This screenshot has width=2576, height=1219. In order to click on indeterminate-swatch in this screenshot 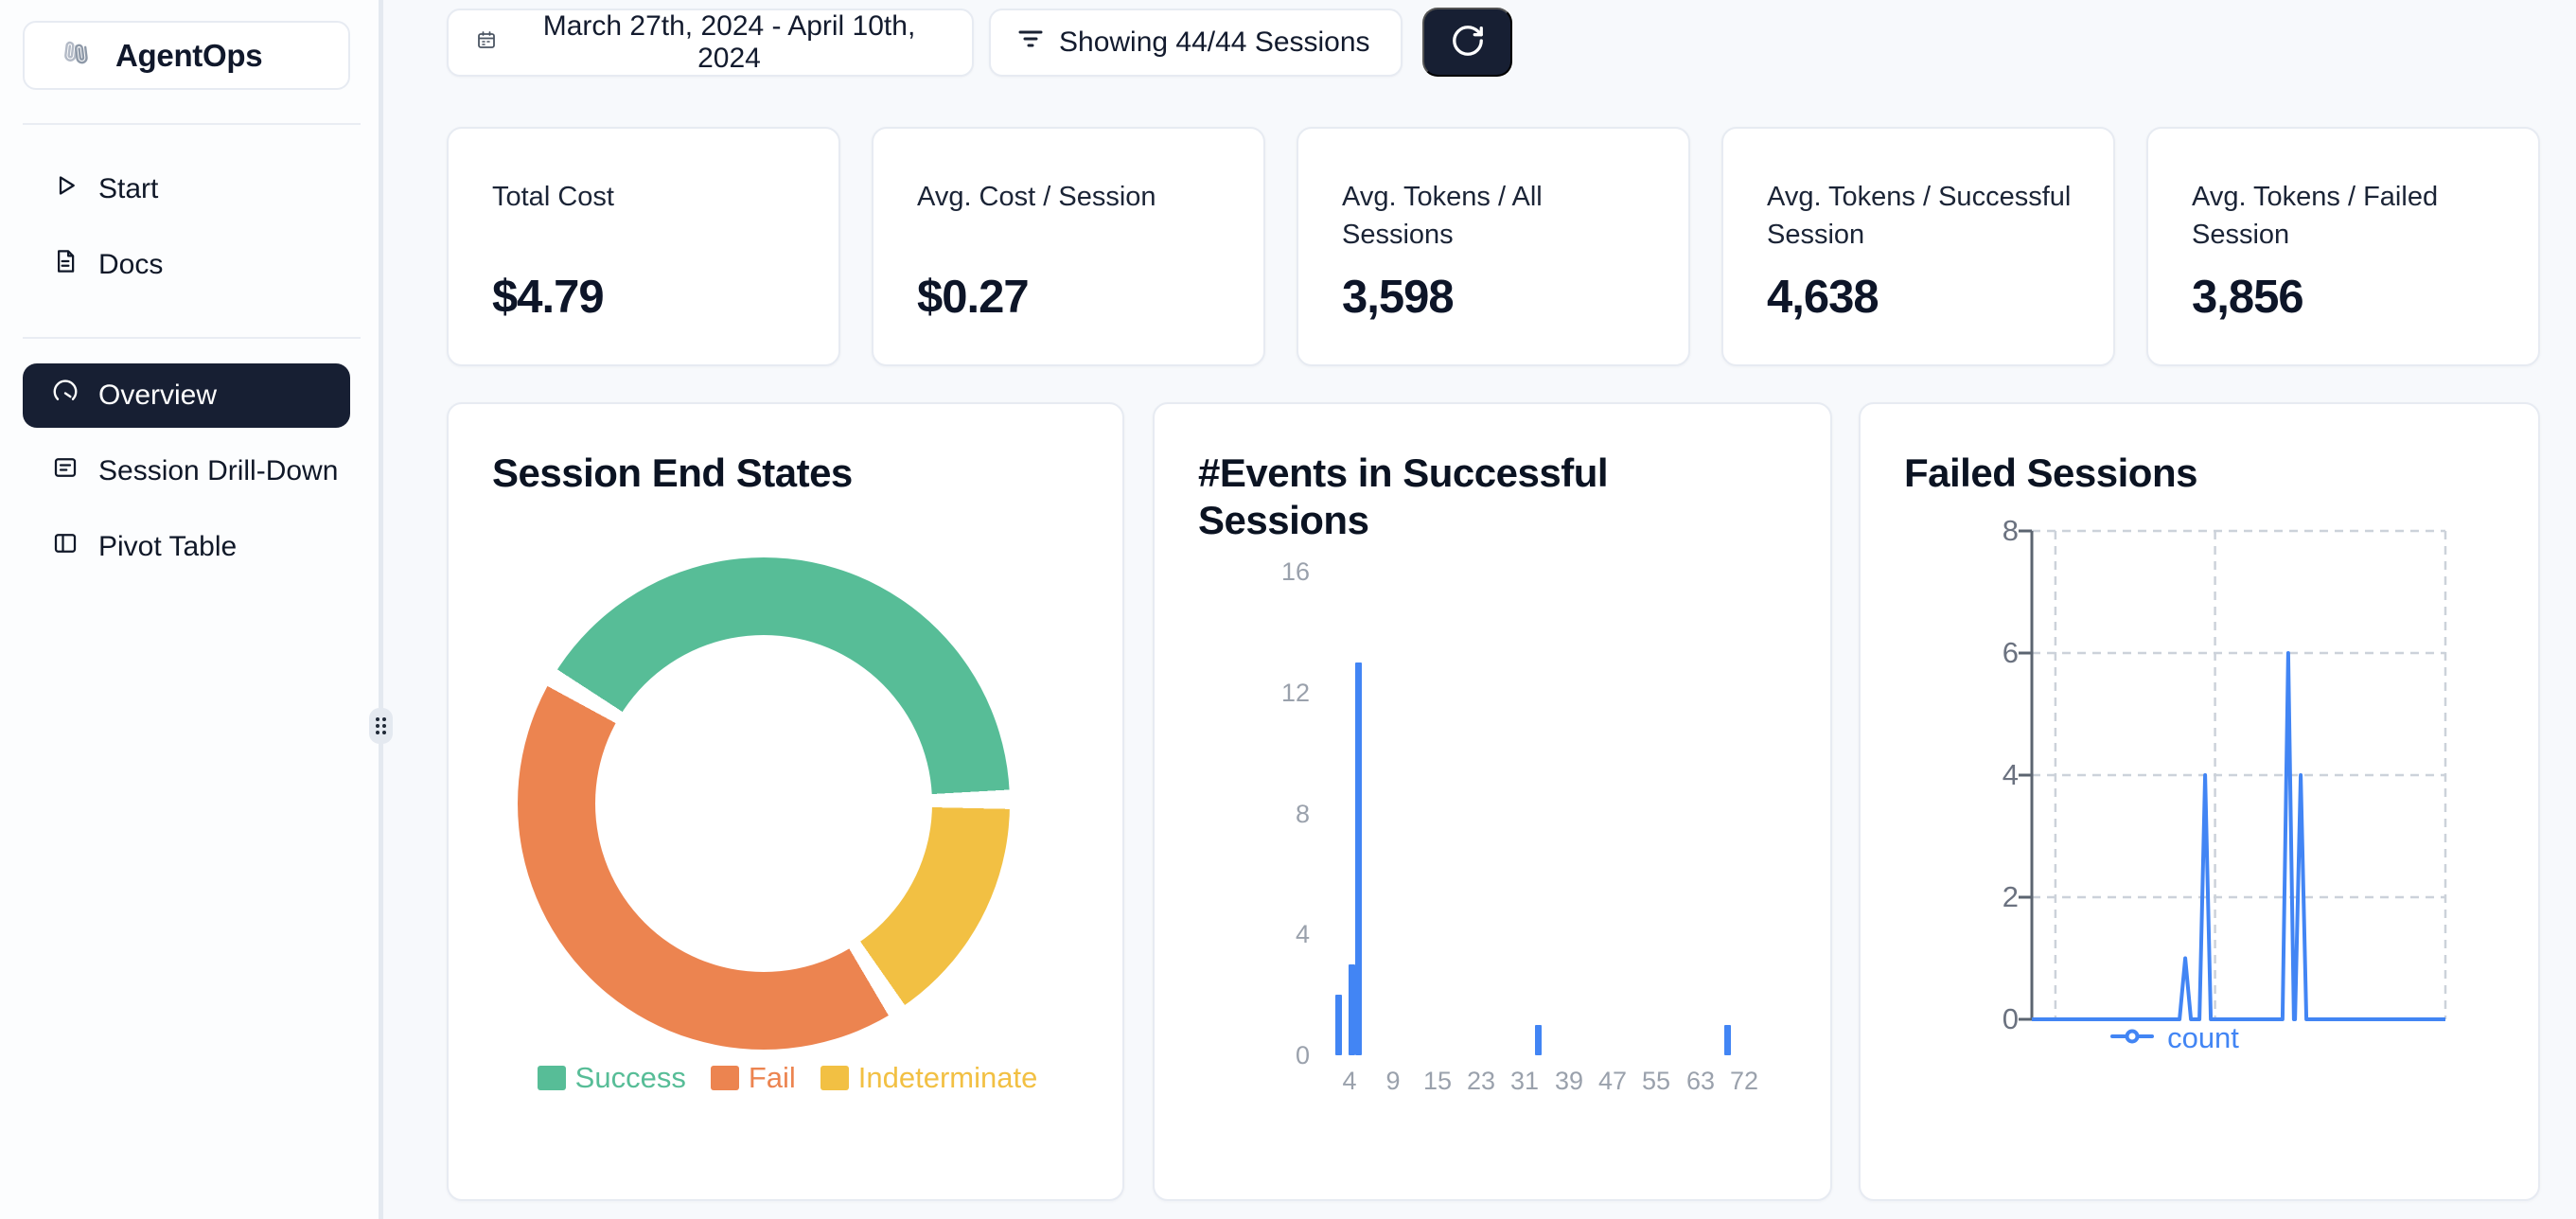, I will do `click(834, 1078)`.